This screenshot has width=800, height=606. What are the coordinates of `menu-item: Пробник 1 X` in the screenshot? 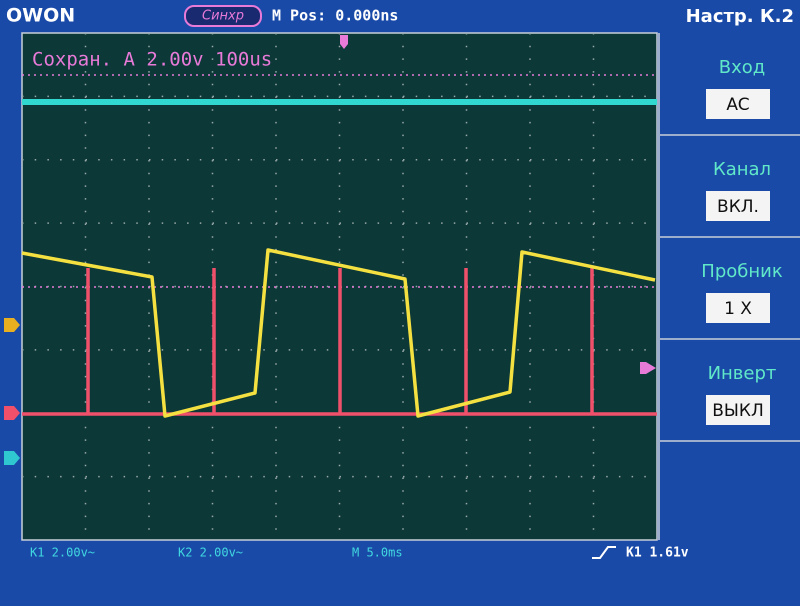 It's located at (730, 300).